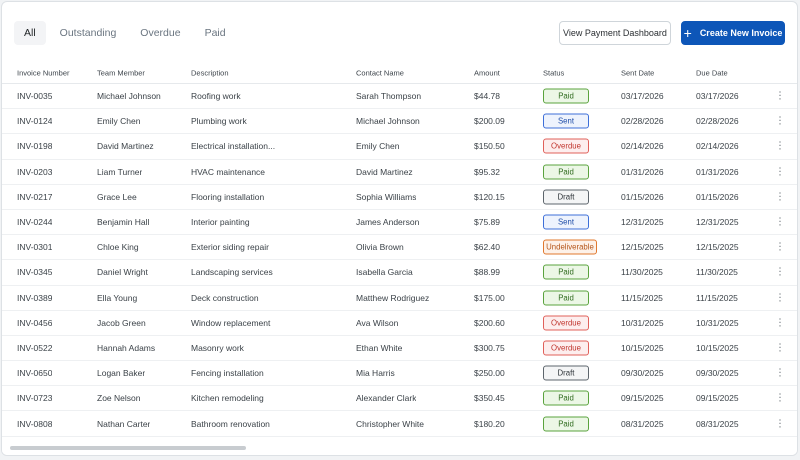 This screenshot has height=460, width=800. I want to click on team-member-cell: Ella Young, so click(117, 297).